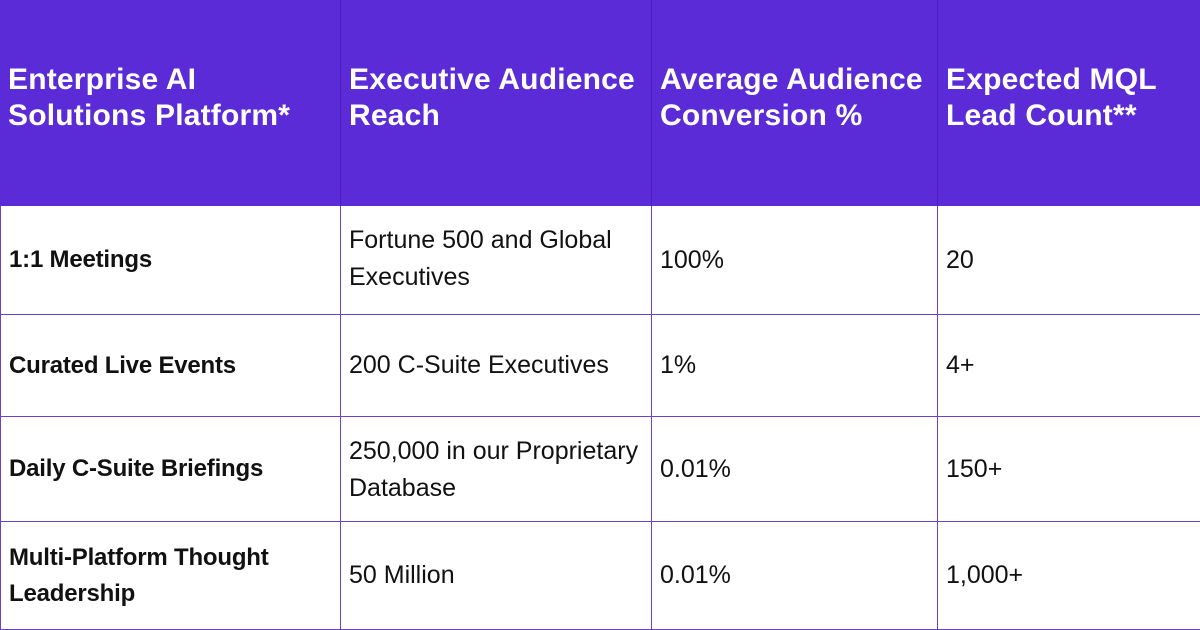 The width and height of the screenshot is (1200, 630). What do you see at coordinates (795, 260) in the screenshot?
I see `row-1-conversion: 100%` at bounding box center [795, 260].